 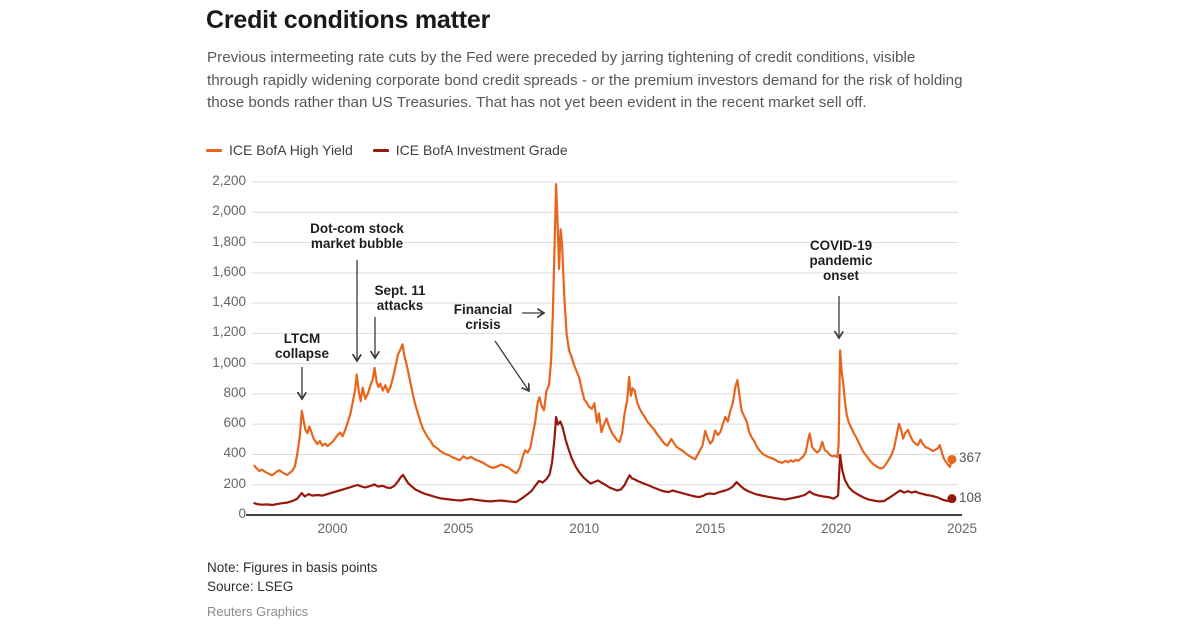 I want to click on y-axis-tick-600: 600, so click(x=234, y=423).